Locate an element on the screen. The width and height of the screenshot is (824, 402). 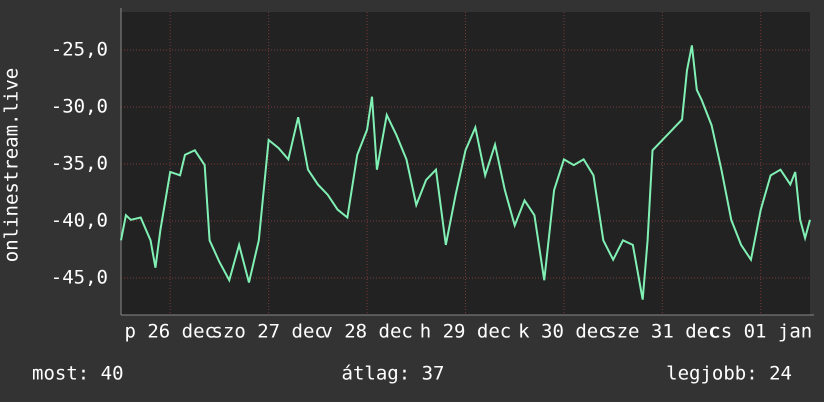
footer-stat: átlag: 37 is located at coordinates (393, 374).